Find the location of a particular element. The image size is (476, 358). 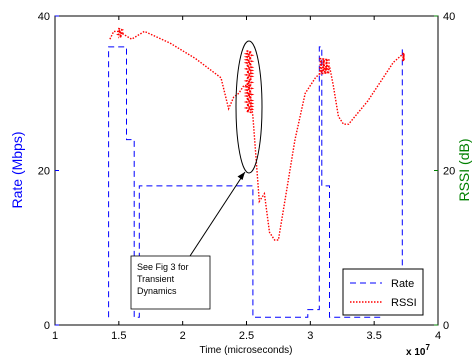

left-axis-label: Rate (Mbps) is located at coordinates (17, 169).